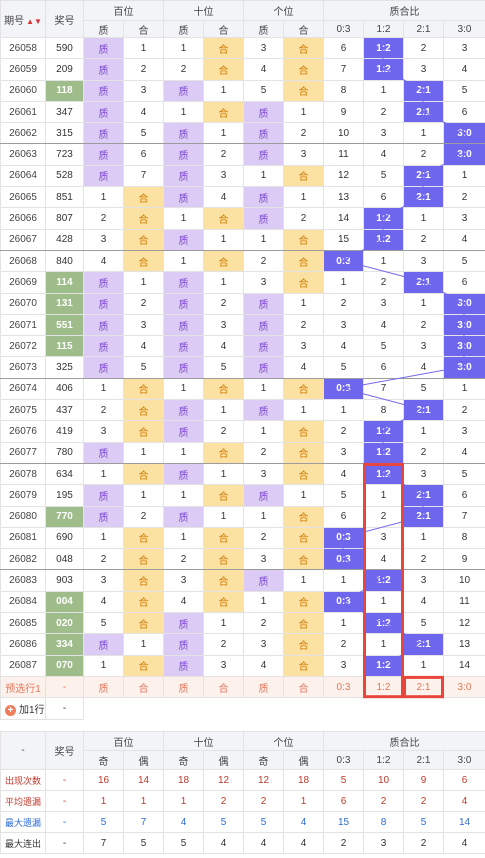 The image size is (485, 858). I want to click on prediction-row: 预选行1 - 质 合 质 合 质 合 0:3 1:2 2:1 3:0, so click(242, 687).